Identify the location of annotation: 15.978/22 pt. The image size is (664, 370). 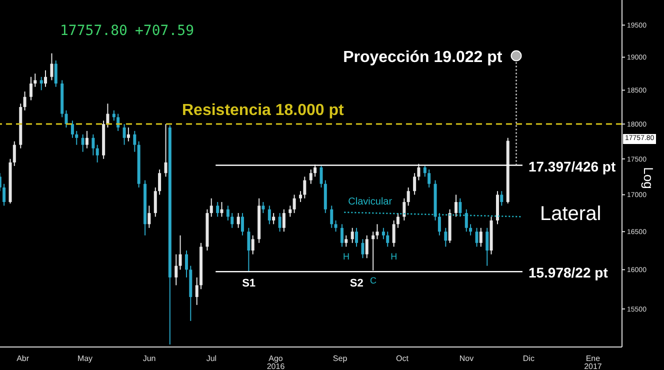
(568, 272).